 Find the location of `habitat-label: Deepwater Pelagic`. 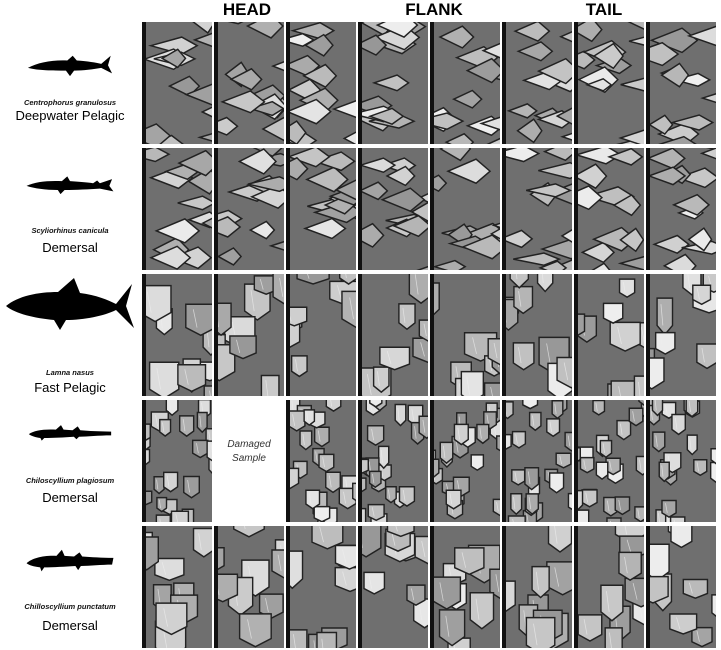

habitat-label: Deepwater Pelagic is located at coordinates (70, 115).